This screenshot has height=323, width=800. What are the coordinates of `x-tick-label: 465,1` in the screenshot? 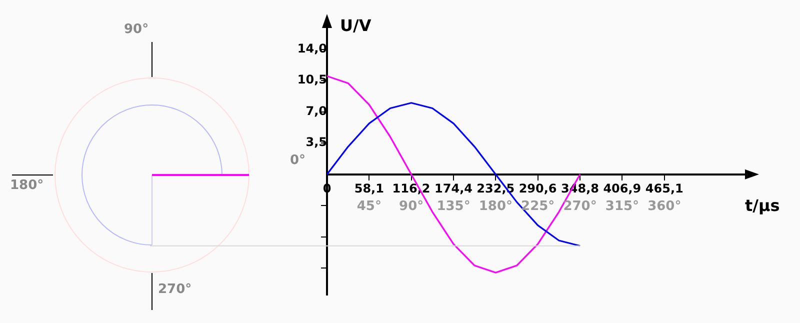 It's located at (664, 189).